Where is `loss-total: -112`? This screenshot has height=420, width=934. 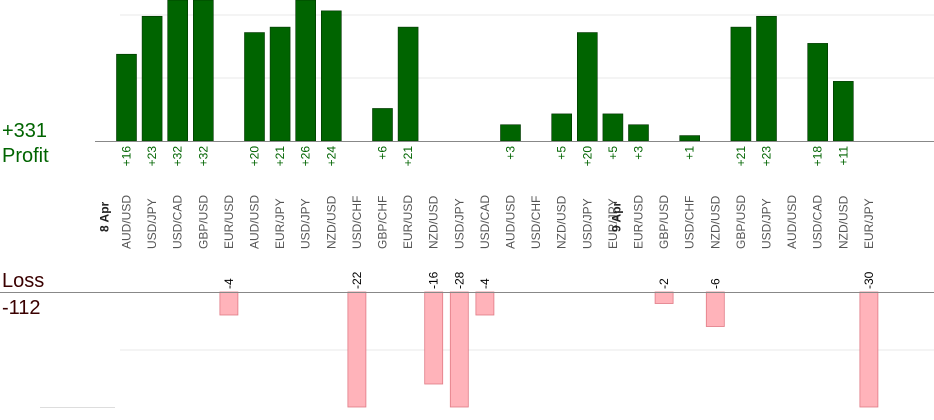
loss-total: -112 is located at coordinates (21, 308).